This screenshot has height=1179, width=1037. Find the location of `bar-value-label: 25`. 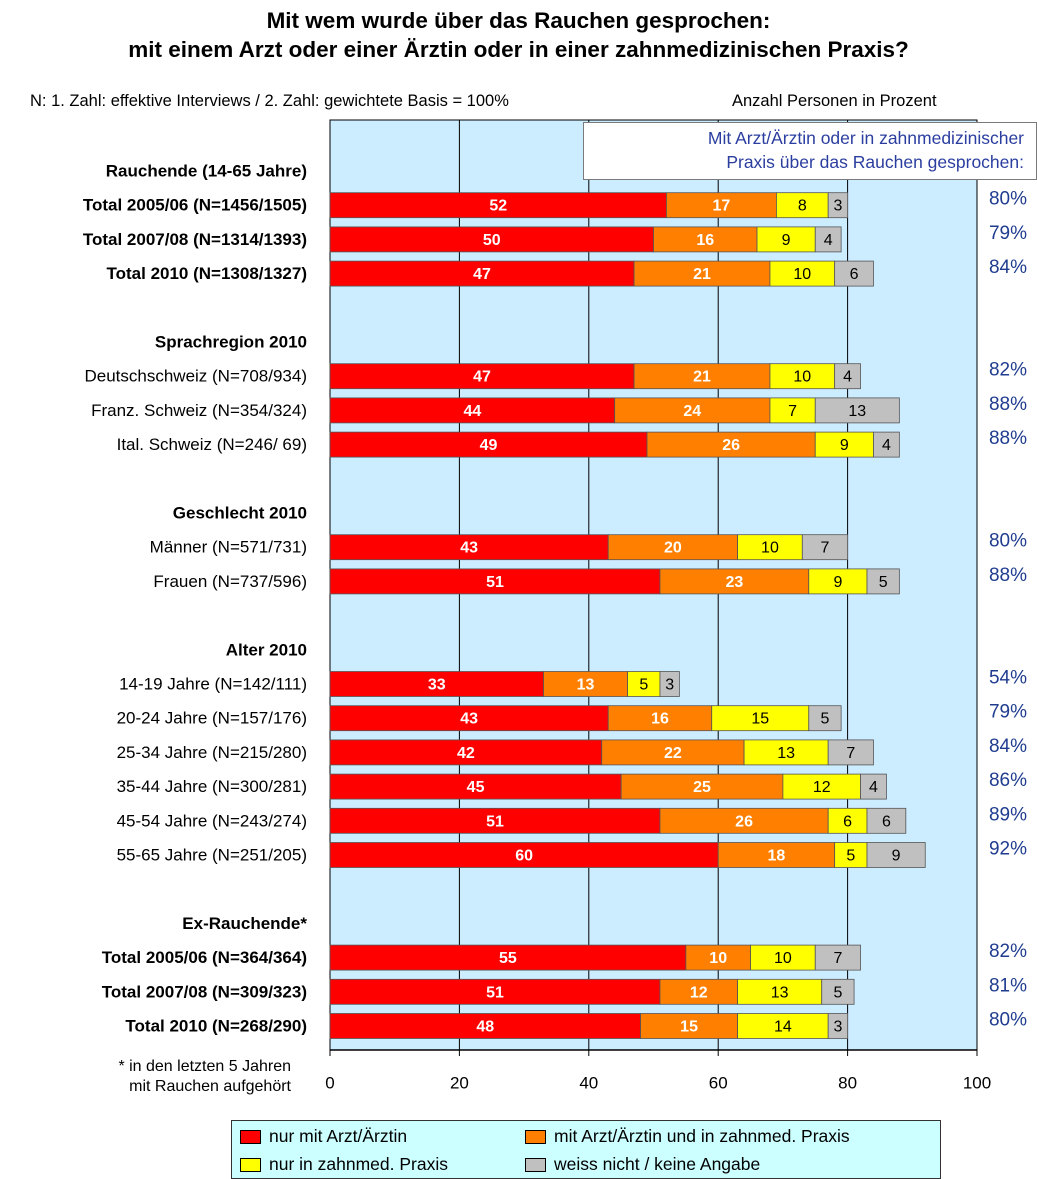

bar-value-label: 25 is located at coordinates (702, 787).